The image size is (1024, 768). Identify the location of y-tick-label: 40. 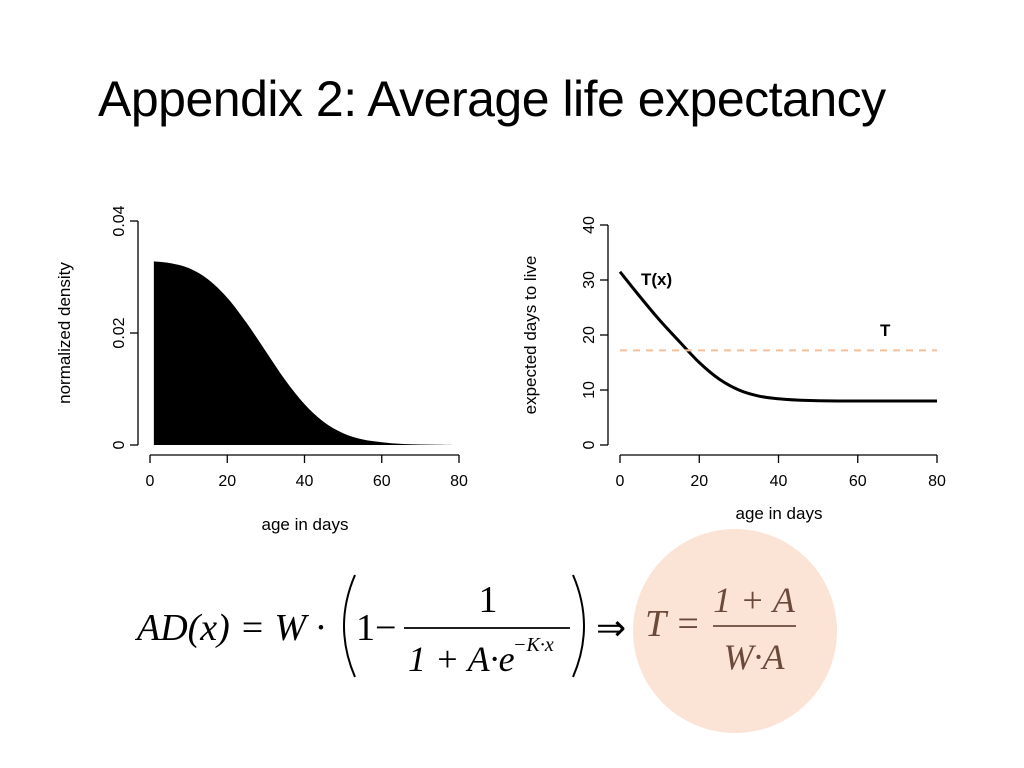
(589, 225).